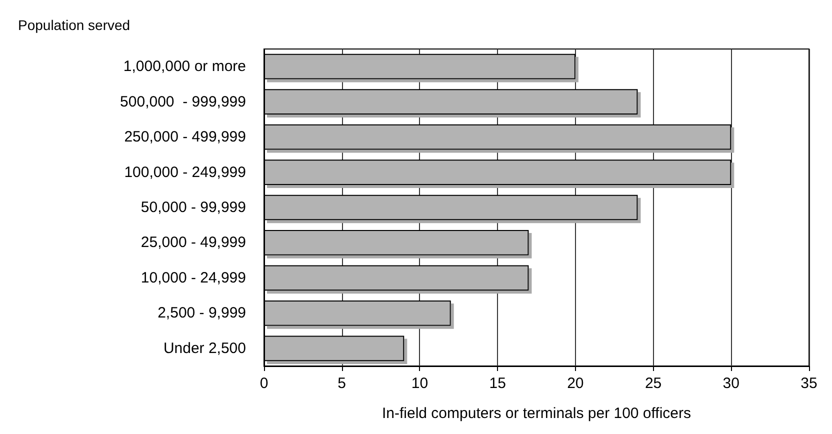 The height and width of the screenshot is (434, 832). What do you see at coordinates (537, 413) in the screenshot?
I see `x-axis-title: In-field computers or terminals per 100 officers` at bounding box center [537, 413].